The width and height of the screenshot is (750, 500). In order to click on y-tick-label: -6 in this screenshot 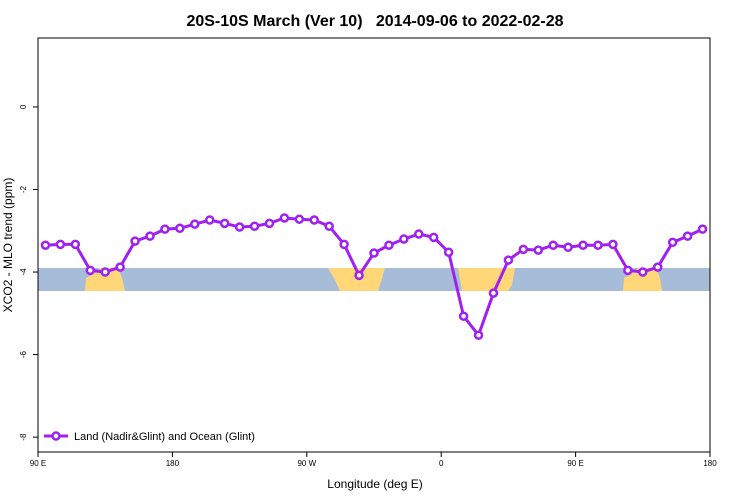, I will do `click(23, 354)`.